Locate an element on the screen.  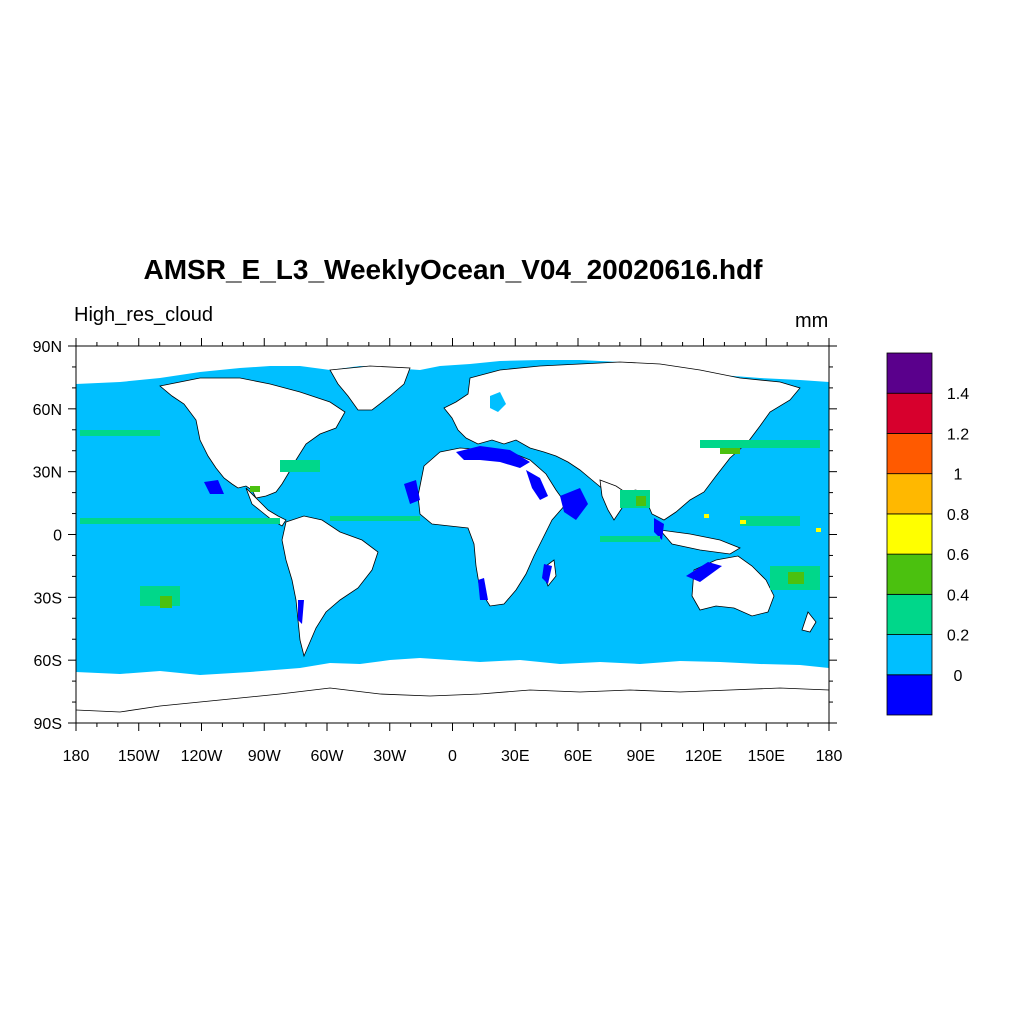
x-tick-label: 150W is located at coordinates (139, 756).